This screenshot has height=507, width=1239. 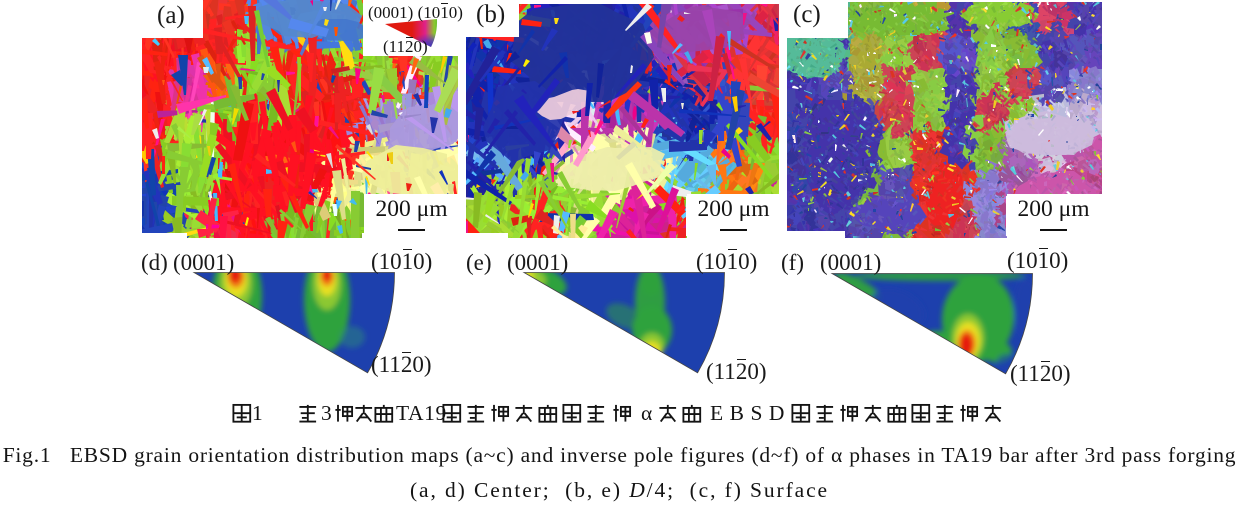 I want to click on svg-text: EBSD, so click(x=750, y=413).